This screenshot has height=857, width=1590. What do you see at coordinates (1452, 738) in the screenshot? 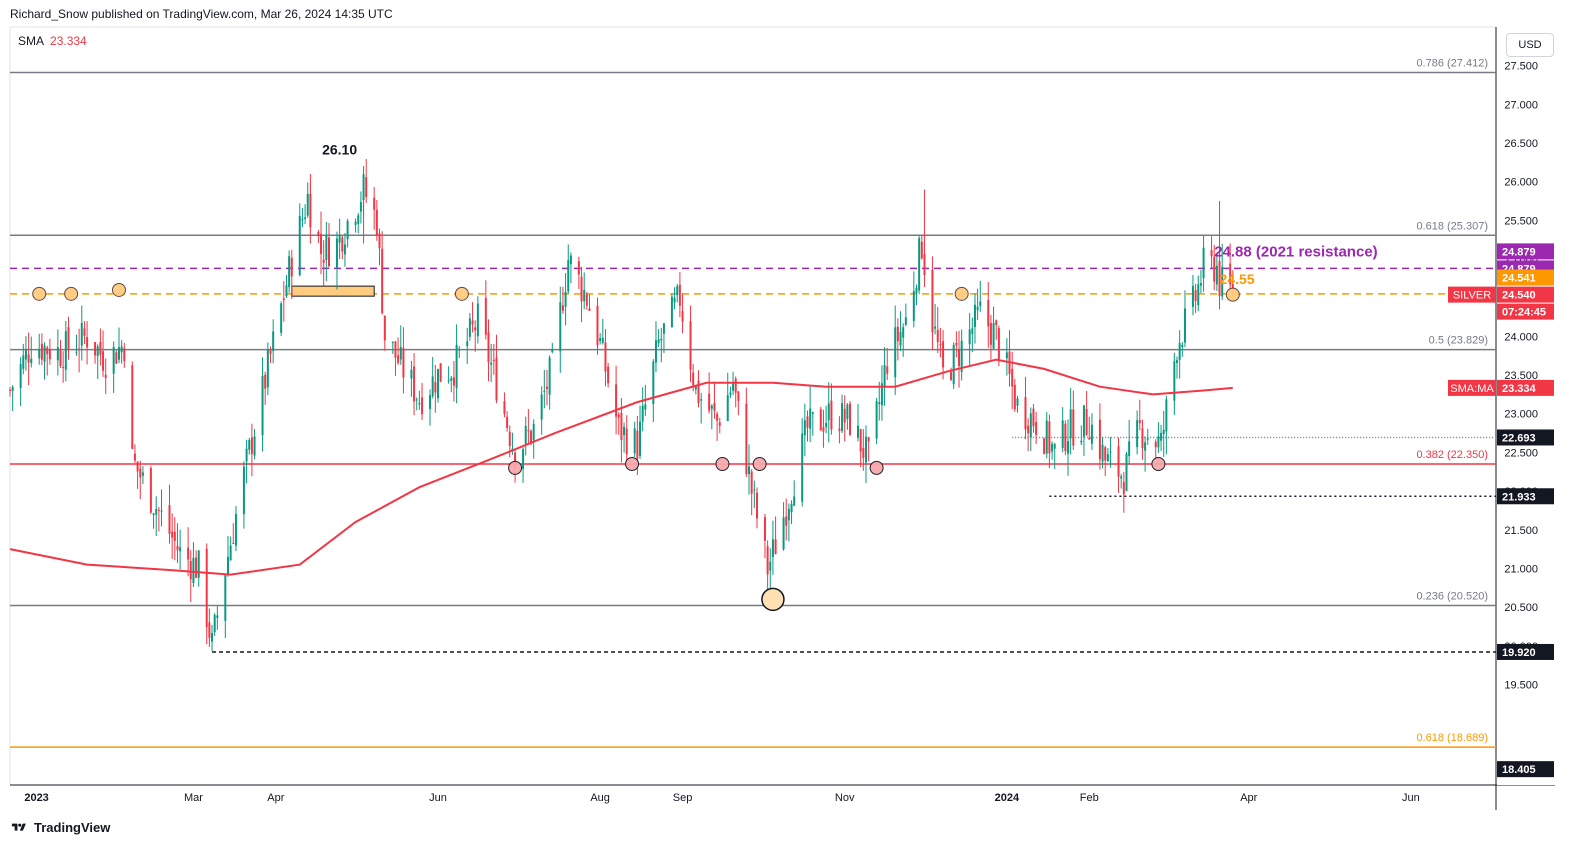
I see `fib-level-label: 0.618 (18.689)` at bounding box center [1452, 738].